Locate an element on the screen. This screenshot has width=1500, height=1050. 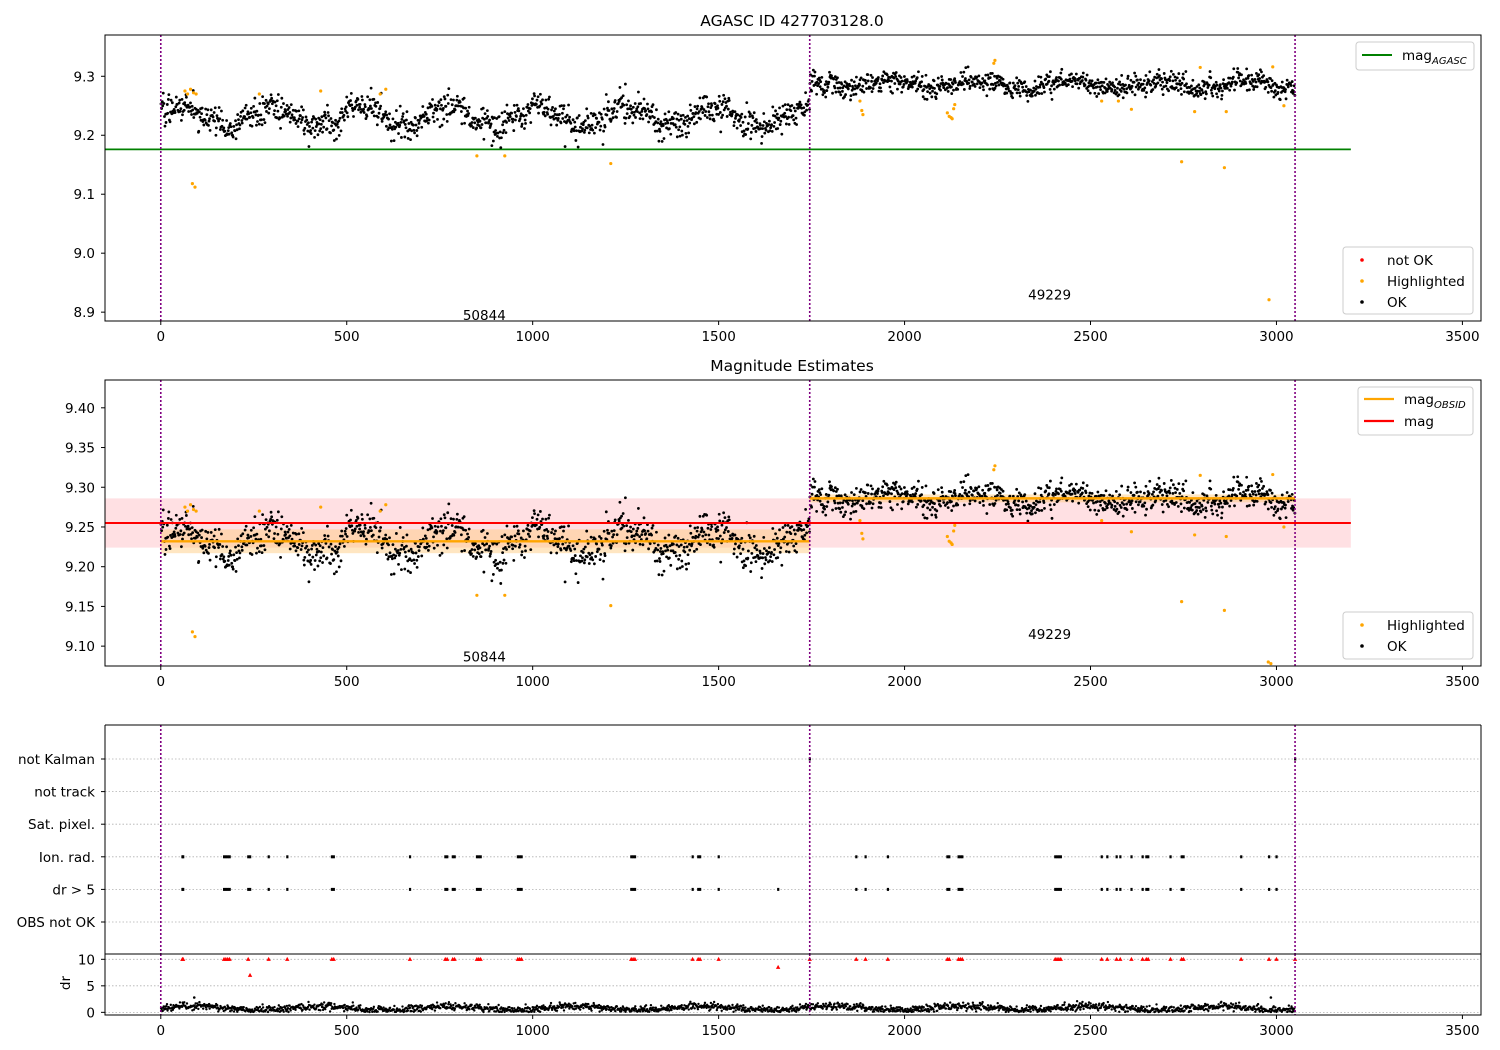
legend-marker is located at coordinates (1362, 646).